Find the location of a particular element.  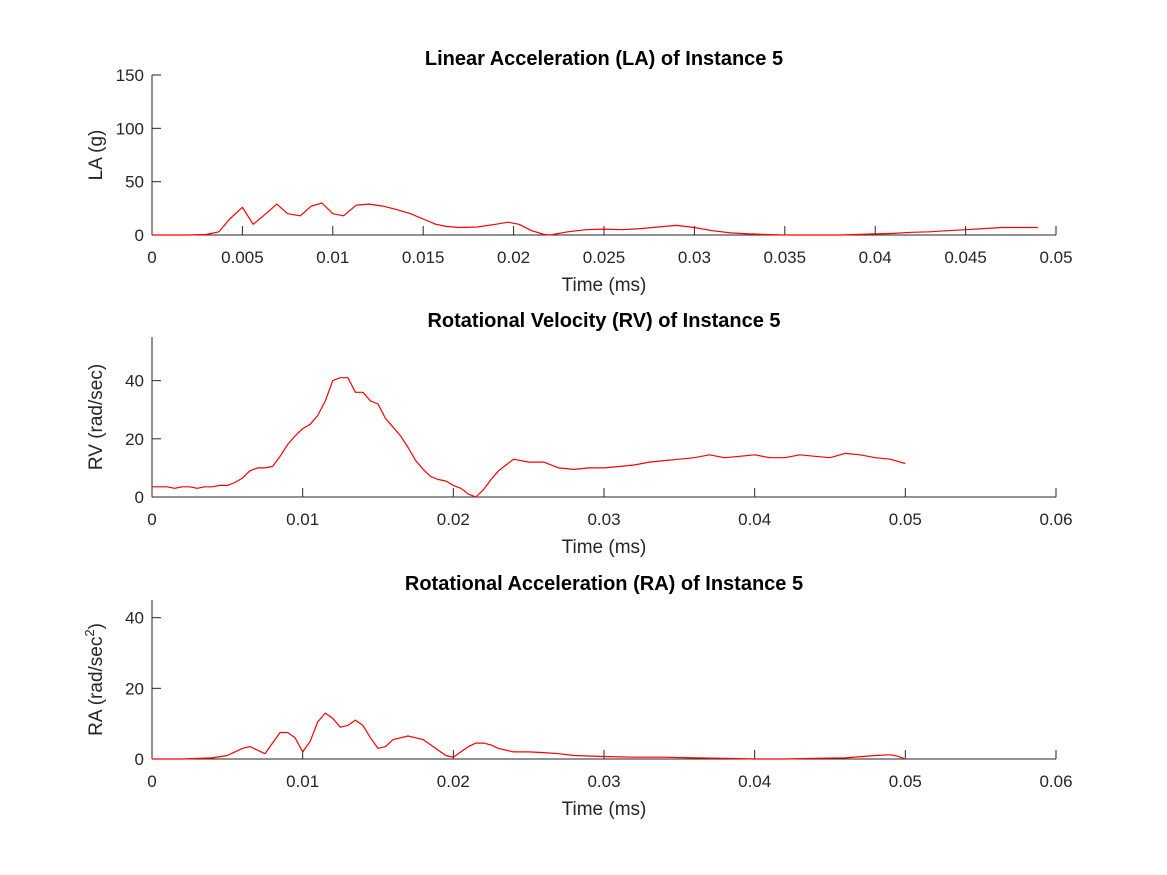

y-axis-label: RA (rad/sec2) is located at coordinates (94, 679).